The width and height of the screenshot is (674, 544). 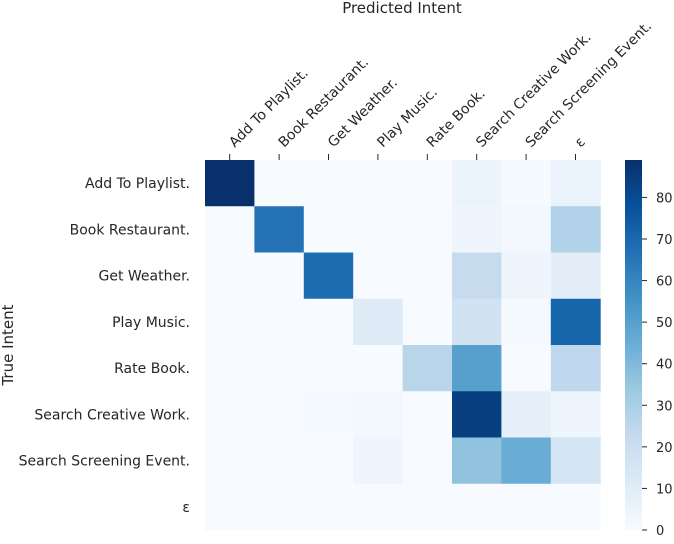 I want to click on y-tick-label: Search Creative Work., so click(x=112, y=415).